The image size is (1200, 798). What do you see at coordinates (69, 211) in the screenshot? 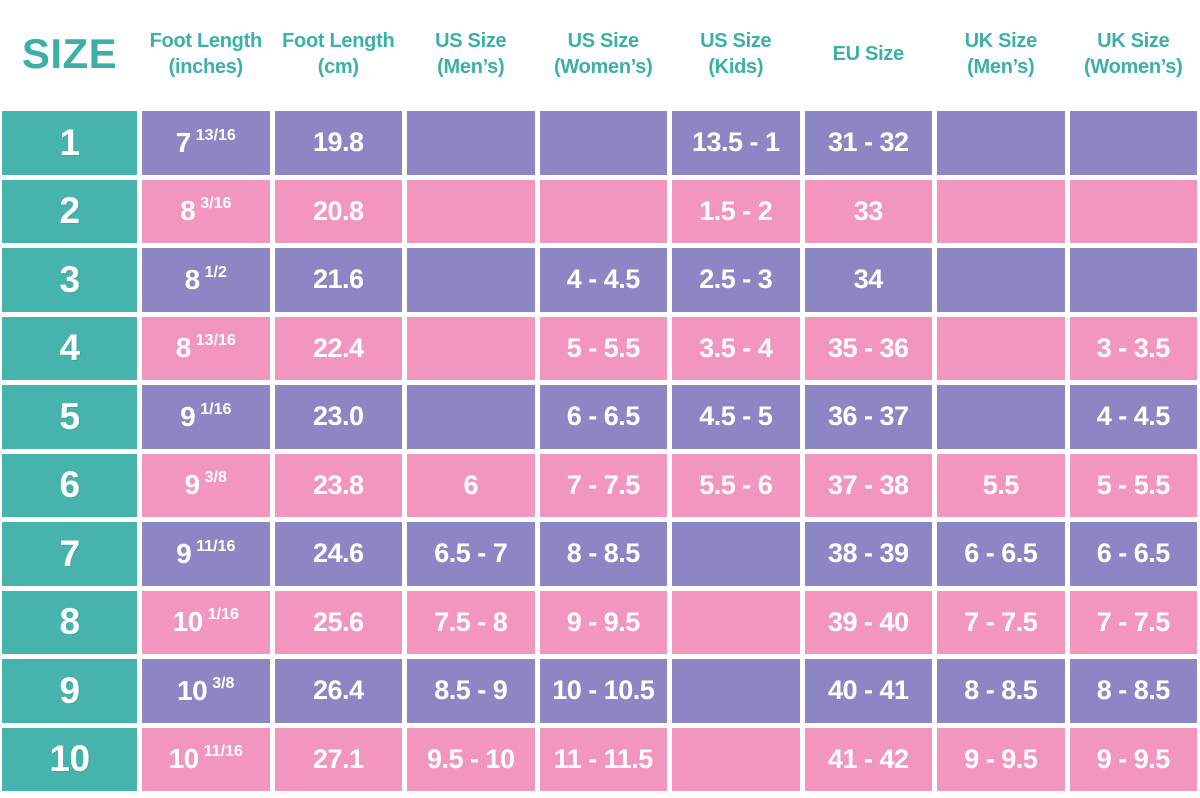
I see `cell-size: 2` at bounding box center [69, 211].